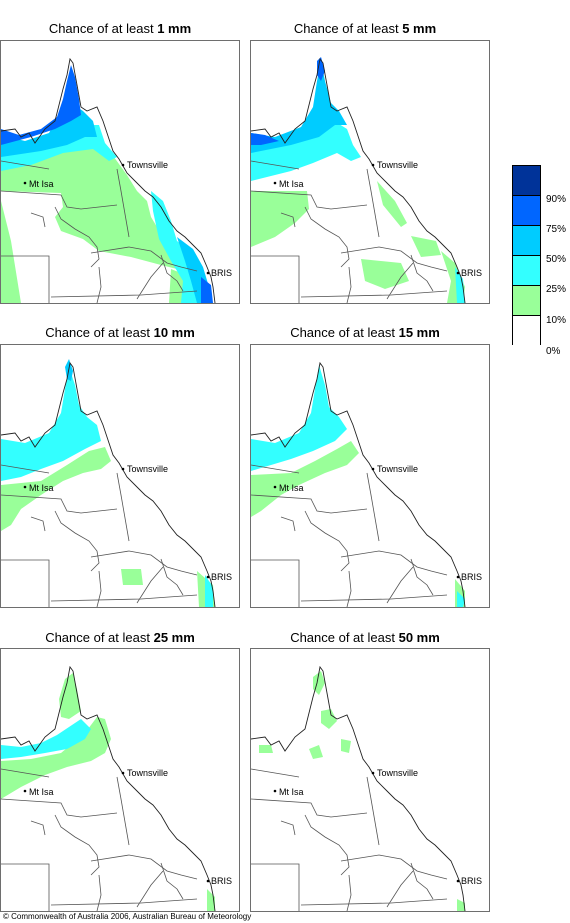  What do you see at coordinates (556, 199) in the screenshot?
I see `legend-label-90: 90%` at bounding box center [556, 199].